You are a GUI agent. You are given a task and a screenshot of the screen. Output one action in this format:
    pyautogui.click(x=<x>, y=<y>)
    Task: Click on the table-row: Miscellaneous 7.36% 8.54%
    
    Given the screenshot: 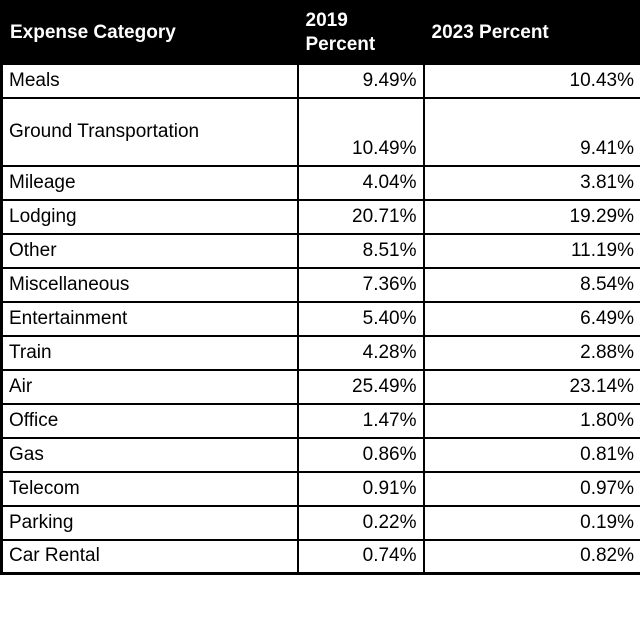 What is the action you would take?
    pyautogui.click(x=320, y=284)
    